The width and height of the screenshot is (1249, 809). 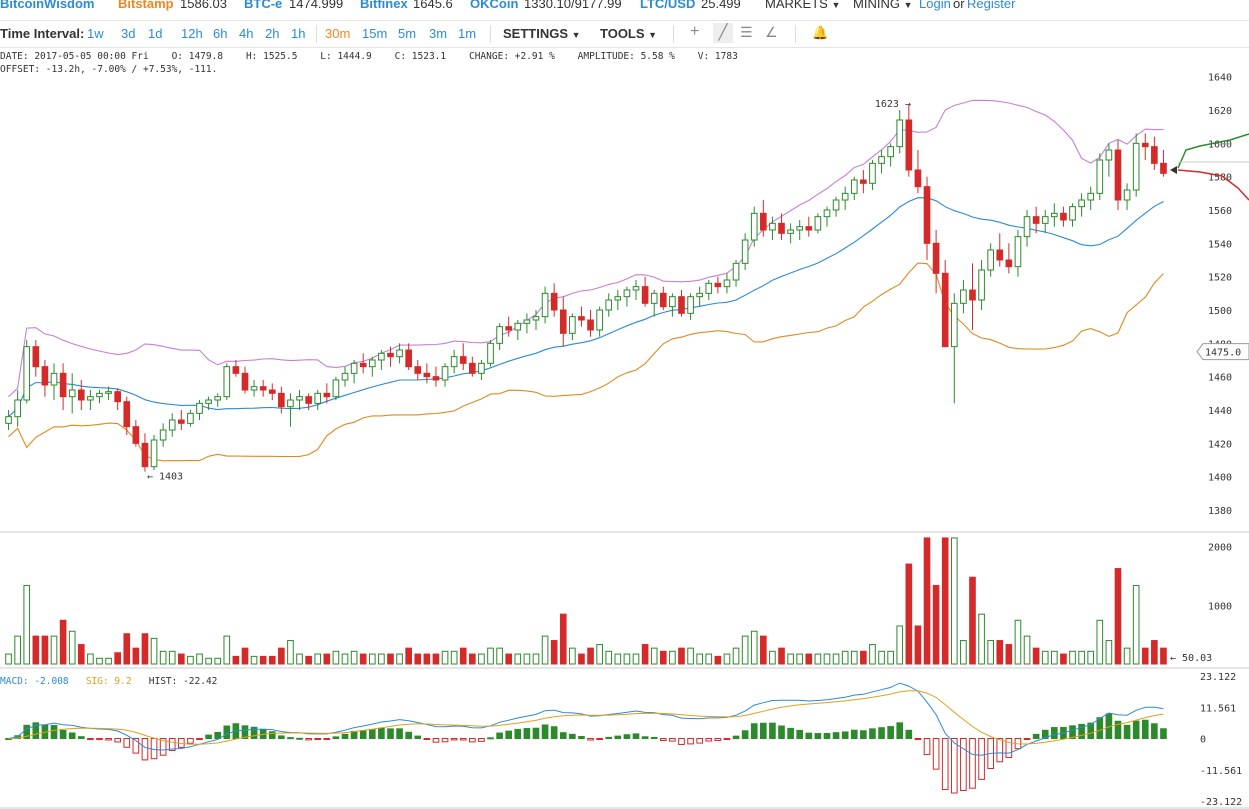 What do you see at coordinates (192, 33) in the screenshot?
I see `interval-12h: 12h` at bounding box center [192, 33].